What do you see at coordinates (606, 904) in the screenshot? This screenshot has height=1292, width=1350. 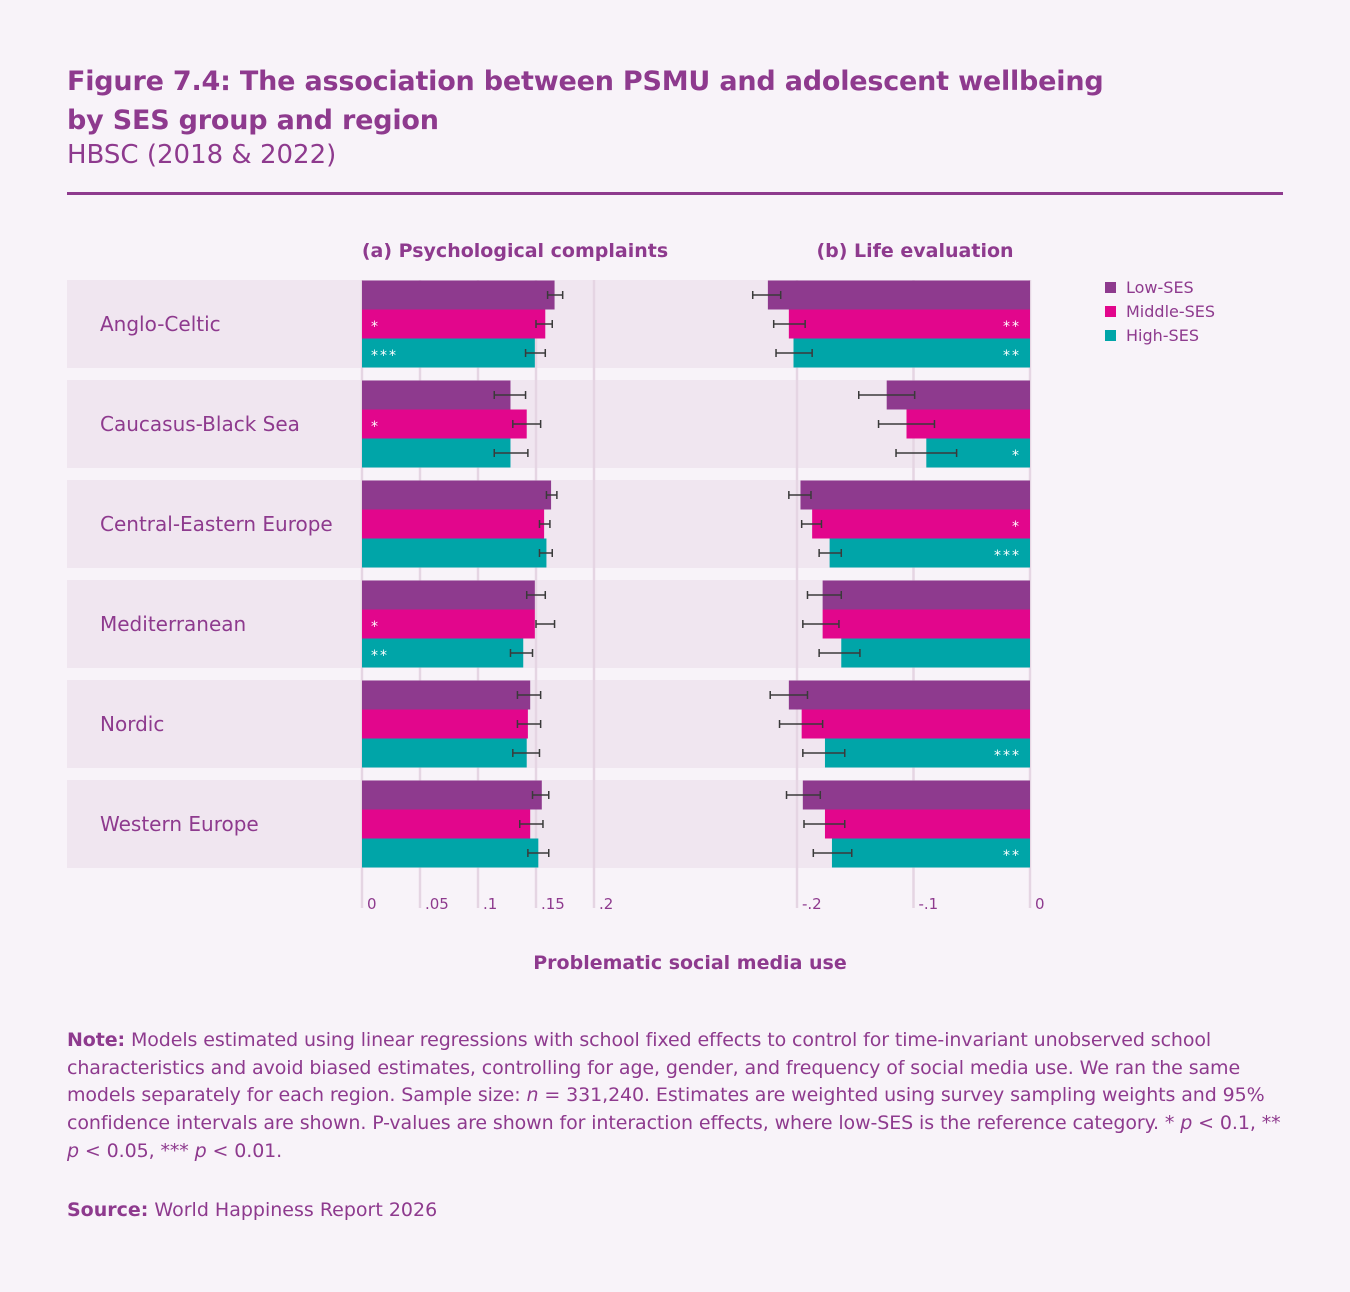 I see `tick-label: .2` at bounding box center [606, 904].